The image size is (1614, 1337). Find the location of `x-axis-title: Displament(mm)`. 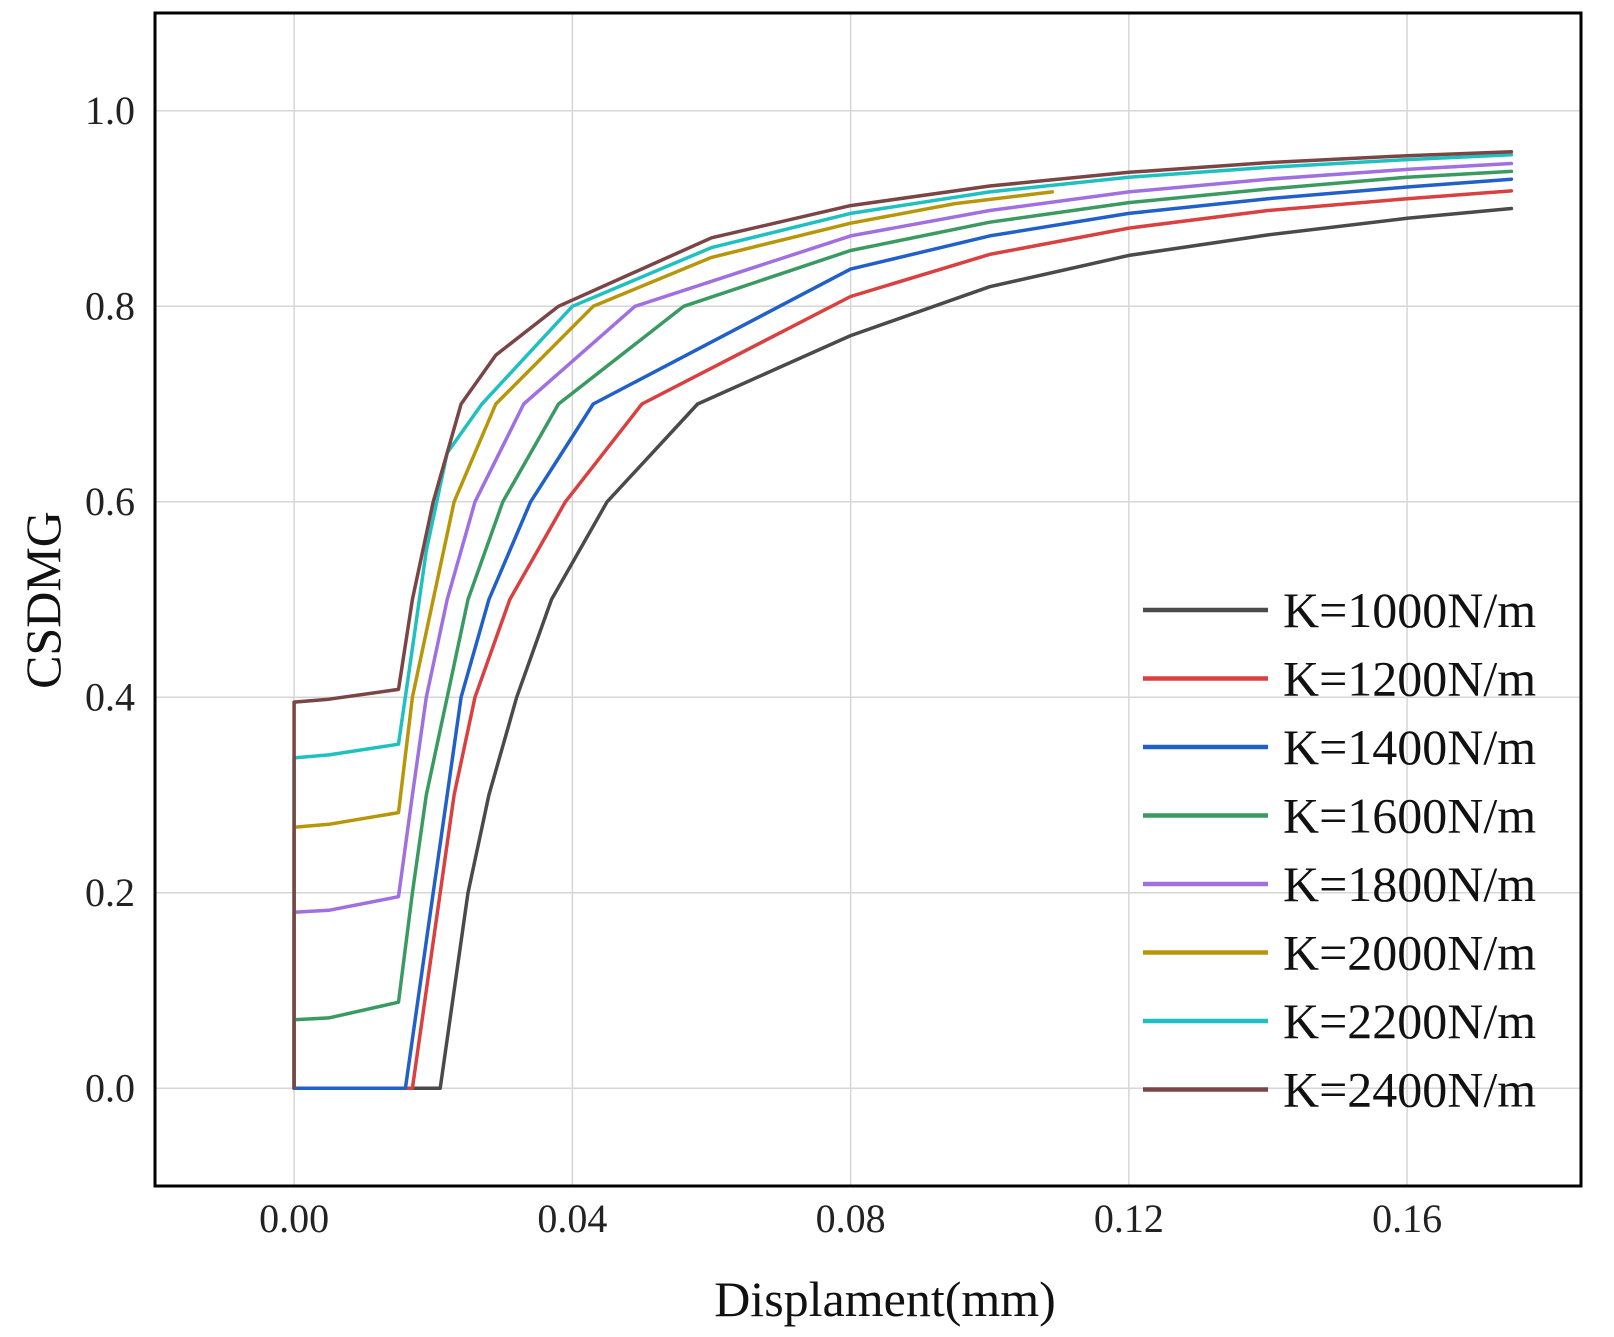

x-axis-title: Displament(mm) is located at coordinates (885, 1299).